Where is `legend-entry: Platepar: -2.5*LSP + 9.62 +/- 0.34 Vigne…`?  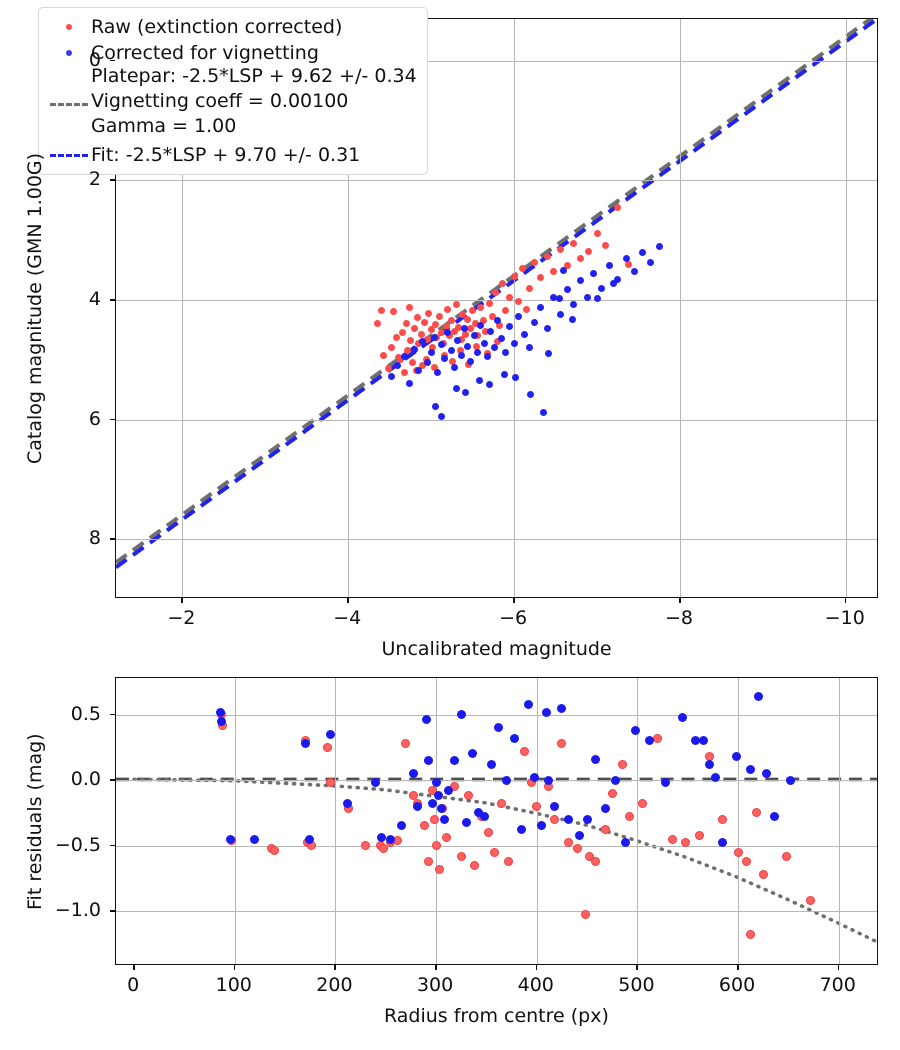 legend-entry: Platepar: -2.5*LSP + 9.62 +/- 0.34 Vigne… is located at coordinates (232, 104).